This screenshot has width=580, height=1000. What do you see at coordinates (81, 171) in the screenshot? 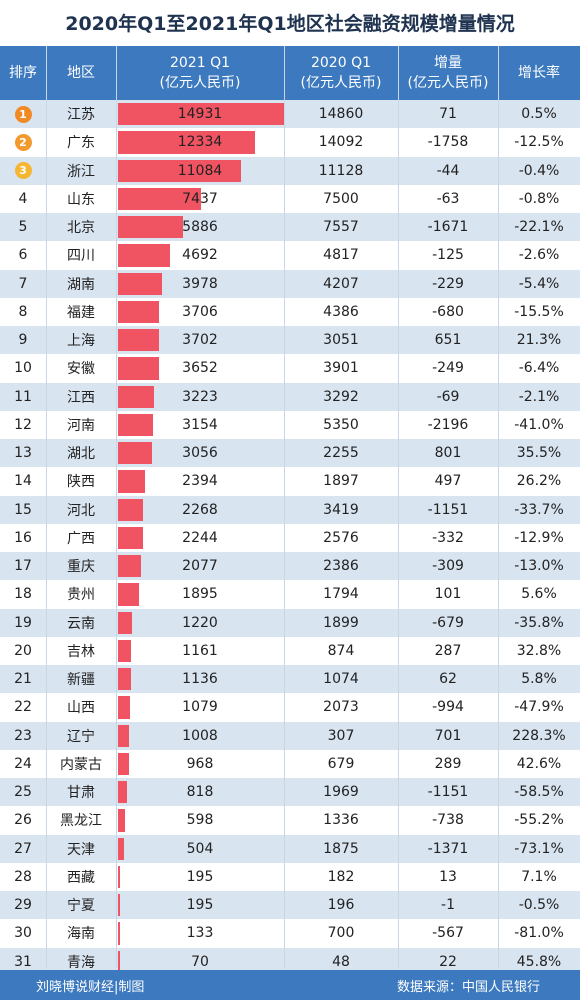
I see `region-cell: 浙江` at bounding box center [81, 171].